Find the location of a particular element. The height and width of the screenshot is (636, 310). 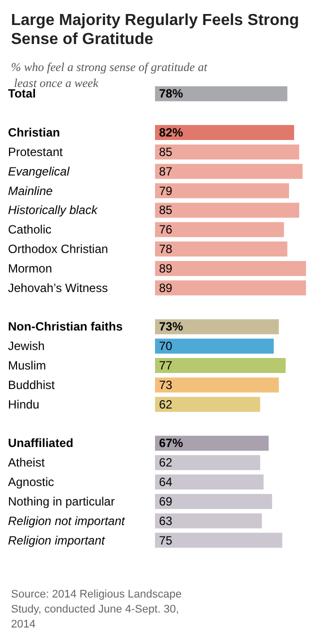

data-label: 73% is located at coordinates (171, 327).